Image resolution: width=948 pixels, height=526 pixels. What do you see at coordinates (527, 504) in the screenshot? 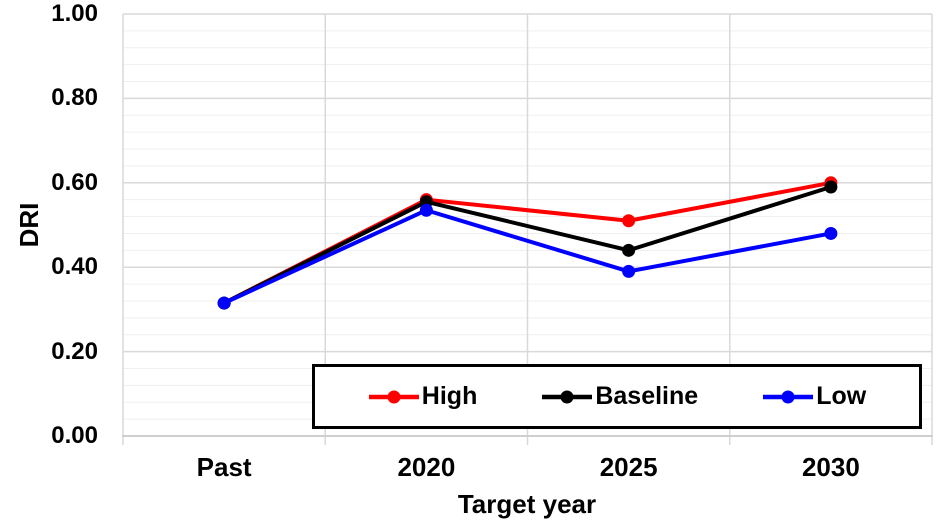
I see `x-axis-title: Target year` at bounding box center [527, 504].